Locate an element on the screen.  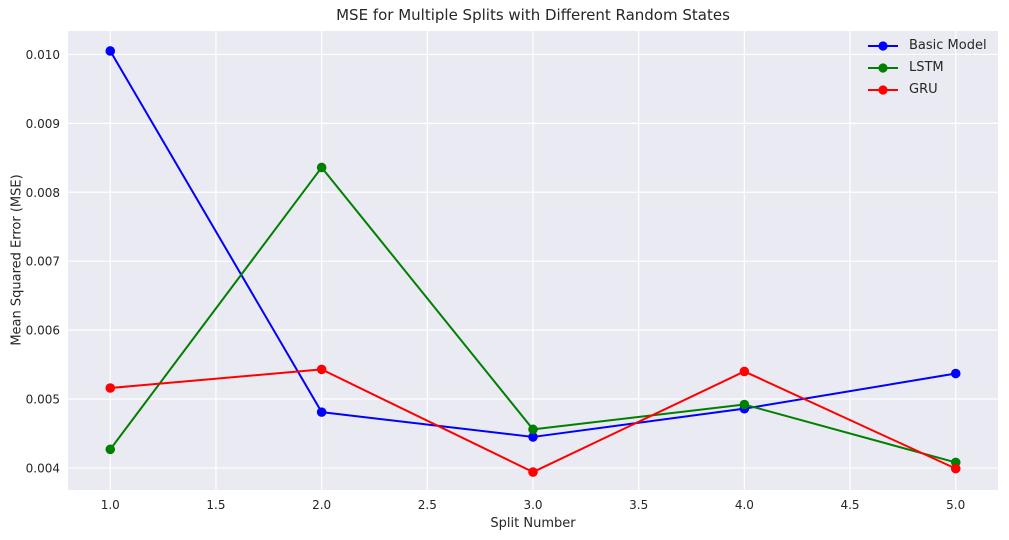
legend-label: Basic Model is located at coordinates (948, 45).